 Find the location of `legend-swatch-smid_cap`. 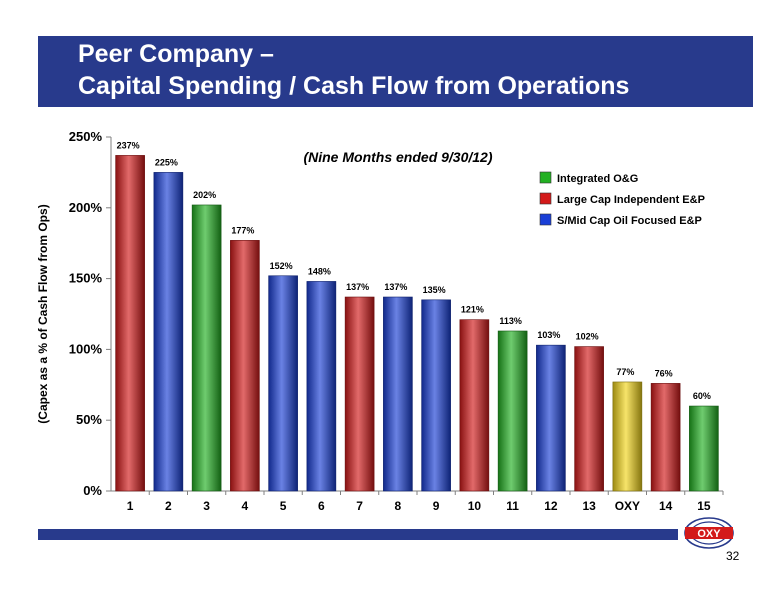

legend-swatch-smid_cap is located at coordinates (545, 219).